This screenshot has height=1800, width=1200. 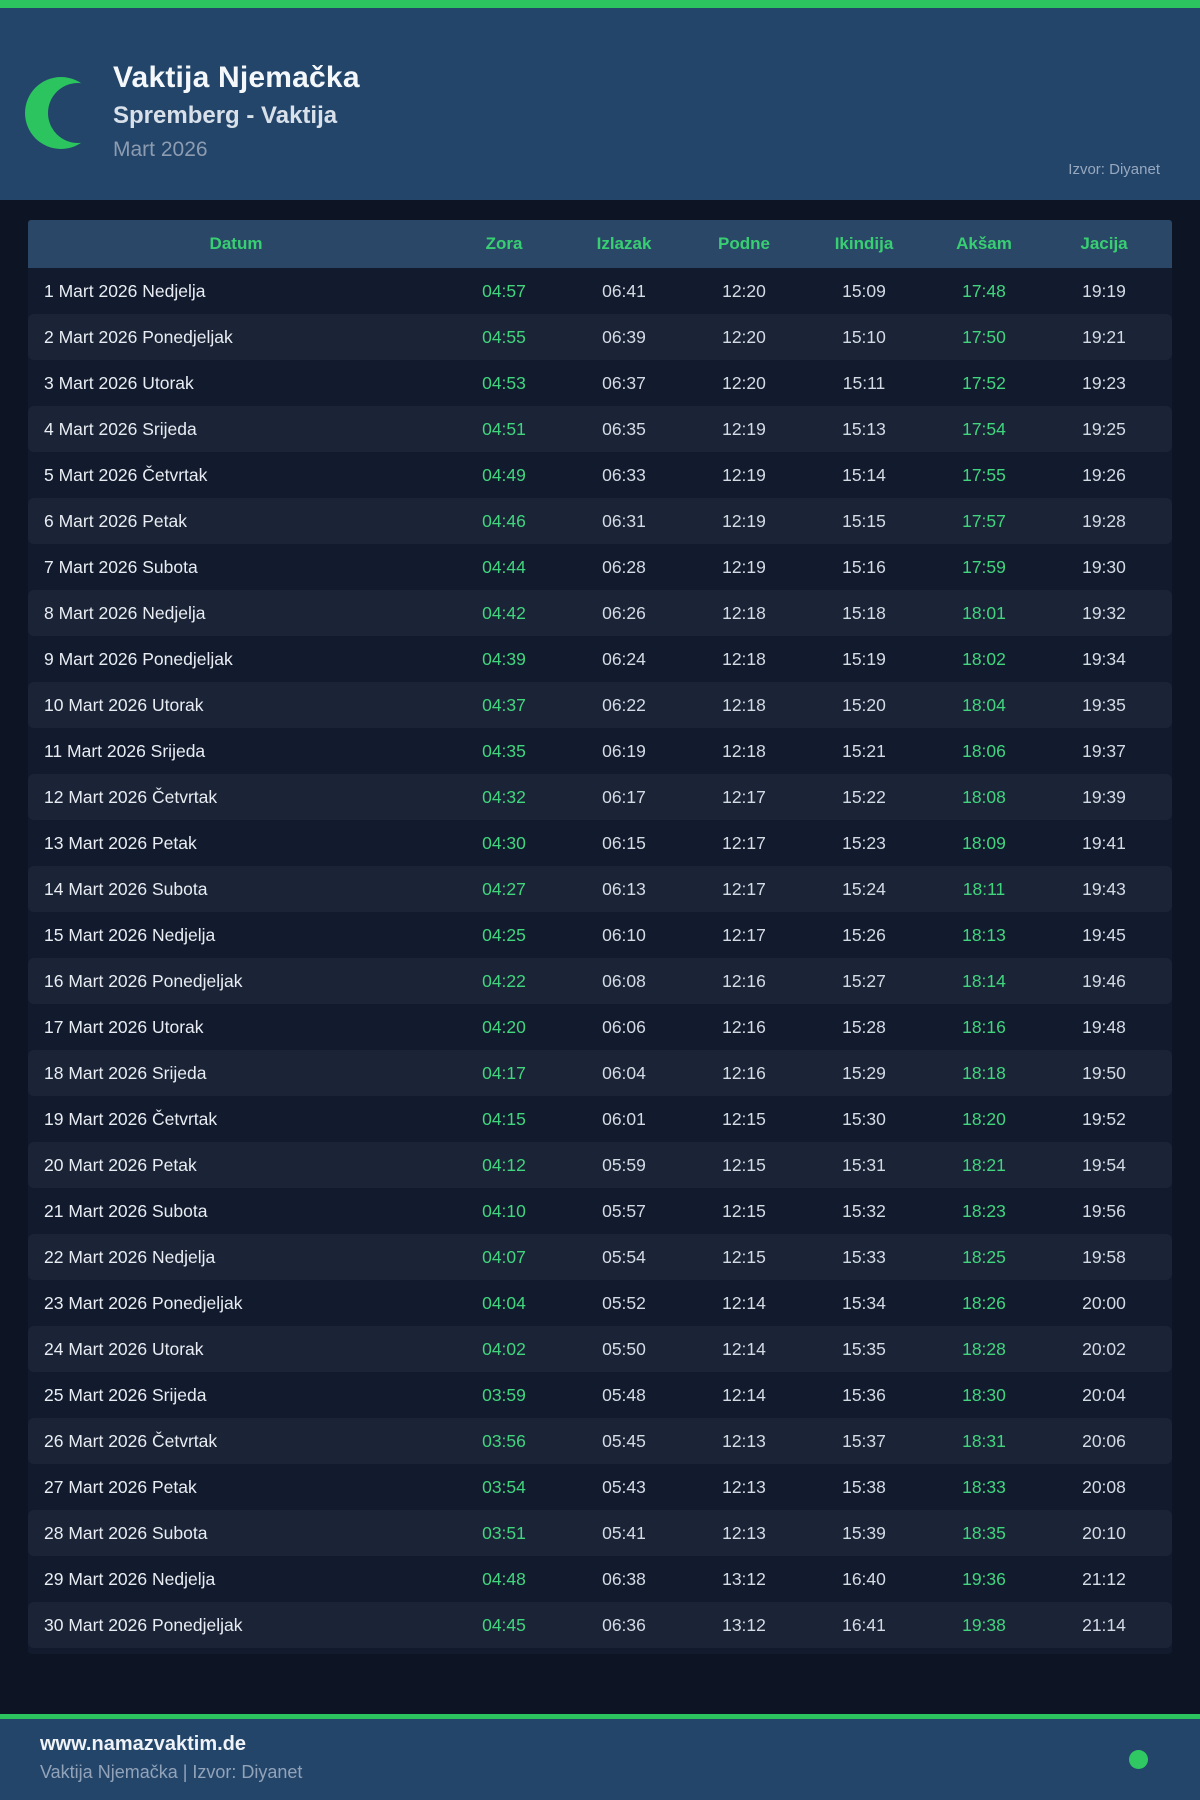 I want to click on top-accent-bar, so click(x=600, y=4).